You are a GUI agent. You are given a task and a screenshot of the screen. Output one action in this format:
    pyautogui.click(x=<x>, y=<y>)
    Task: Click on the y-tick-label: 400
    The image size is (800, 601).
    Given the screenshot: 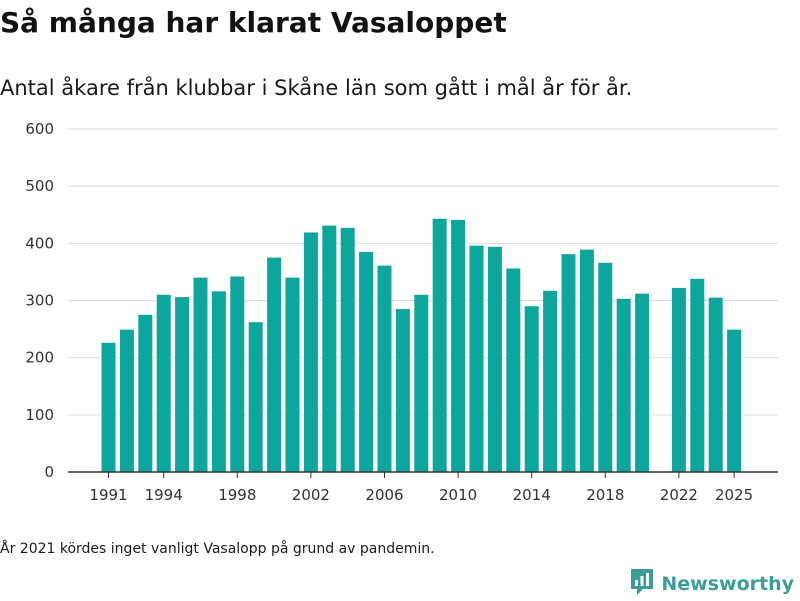 What is the action you would take?
    pyautogui.click(x=39, y=243)
    